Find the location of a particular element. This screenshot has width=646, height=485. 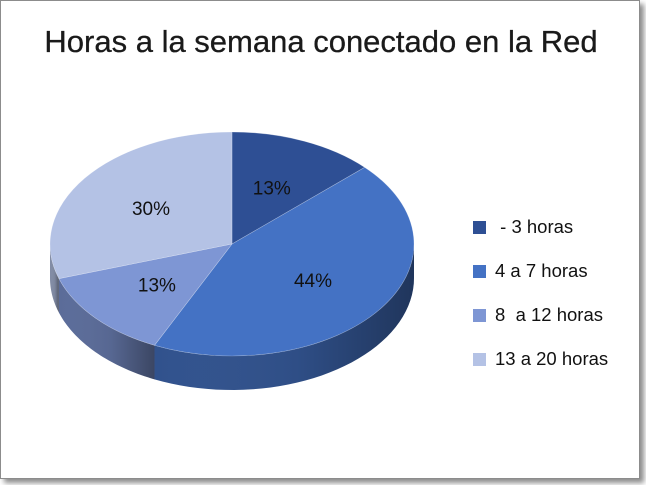

data-label-3: 30% is located at coordinates (151, 209).